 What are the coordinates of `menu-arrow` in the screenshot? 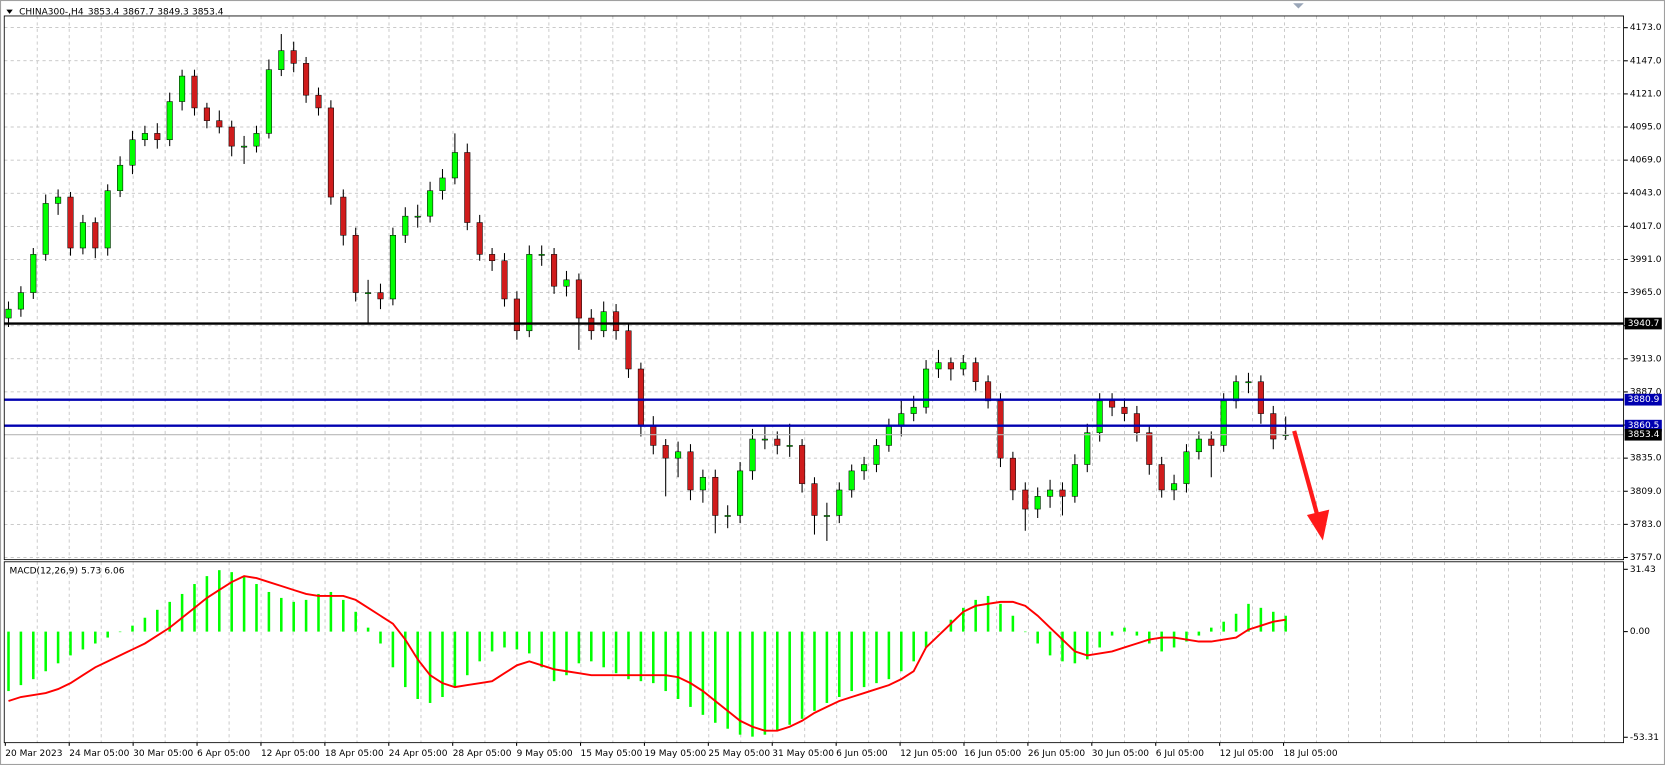 It's located at (9, 11).